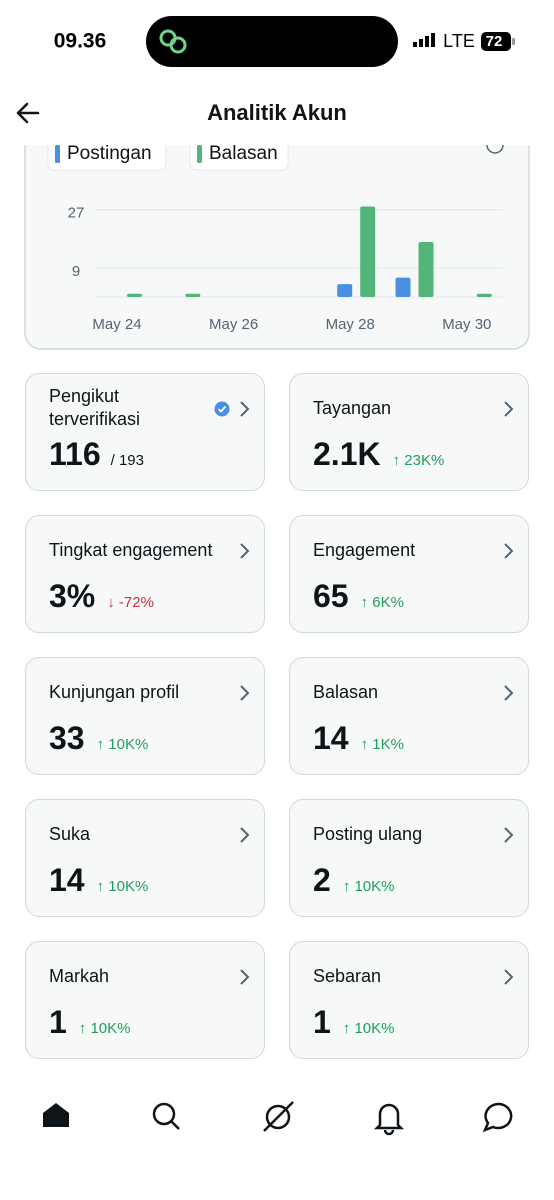 The image size is (554, 1200). I want to click on badge-check, so click(222, 409).